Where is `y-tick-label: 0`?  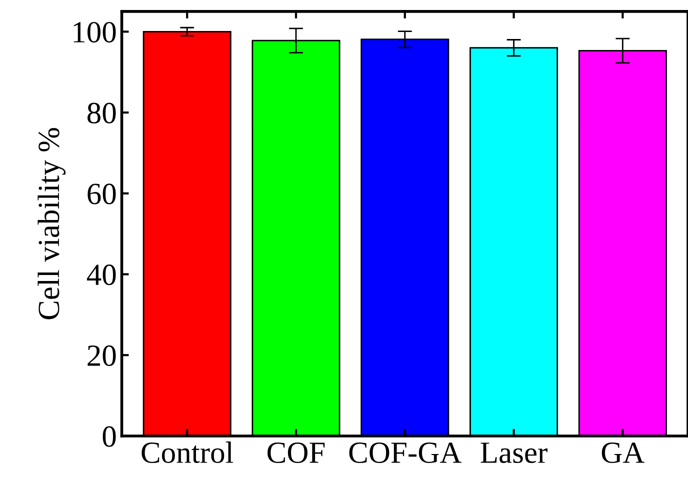
y-tick-label: 0 is located at coordinates (109, 436).